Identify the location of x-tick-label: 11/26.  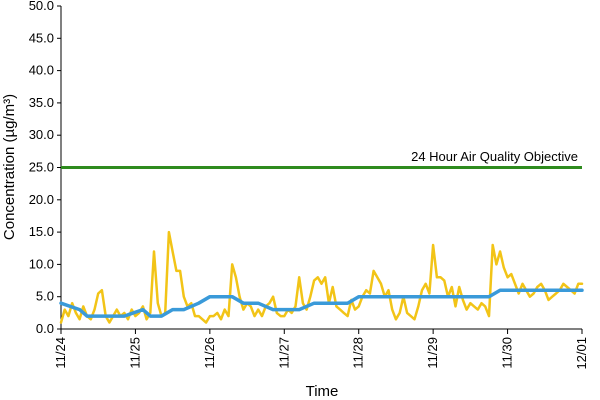
(209, 353).